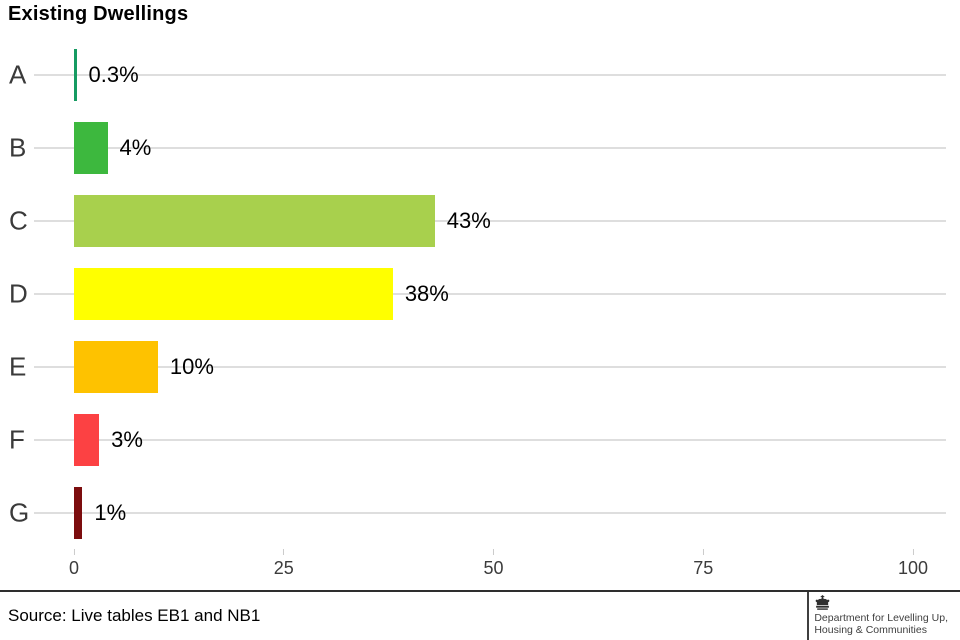  Describe the element at coordinates (913, 568) in the screenshot. I see `x-tick-label: 100` at that location.